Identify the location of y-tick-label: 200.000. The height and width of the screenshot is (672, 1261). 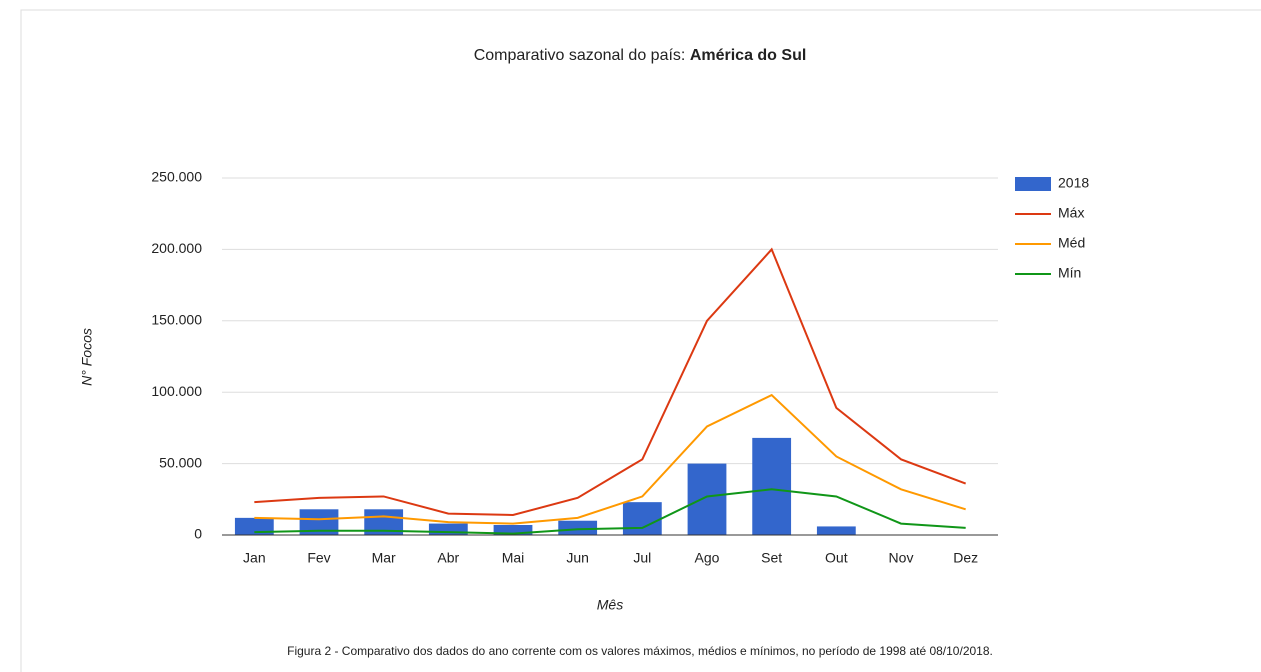
(176, 248).